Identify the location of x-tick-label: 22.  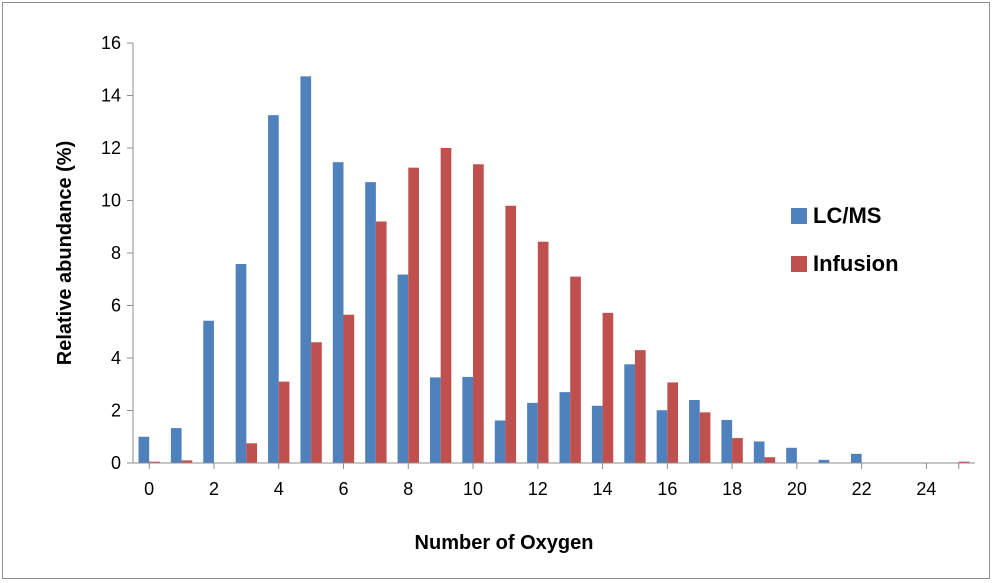
(862, 489).